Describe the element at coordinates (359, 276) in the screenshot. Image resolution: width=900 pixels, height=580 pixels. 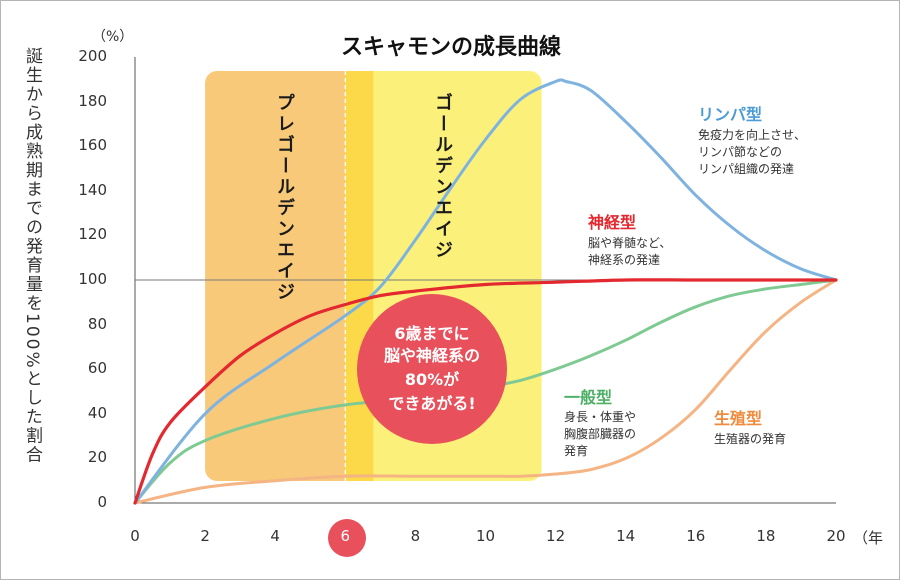
I see `band-overlap` at that location.